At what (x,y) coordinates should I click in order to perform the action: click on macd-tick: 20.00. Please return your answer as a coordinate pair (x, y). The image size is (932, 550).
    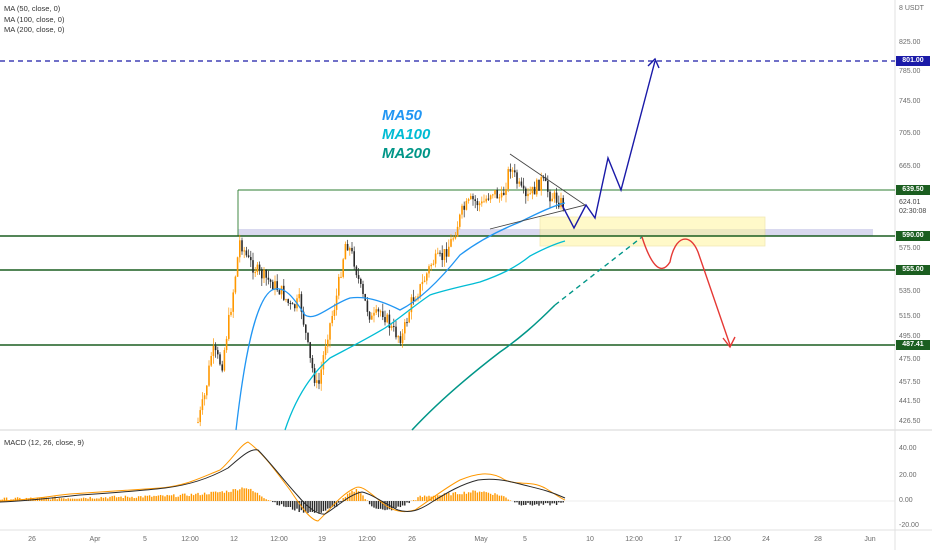
    Looking at the image, I should click on (908, 475).